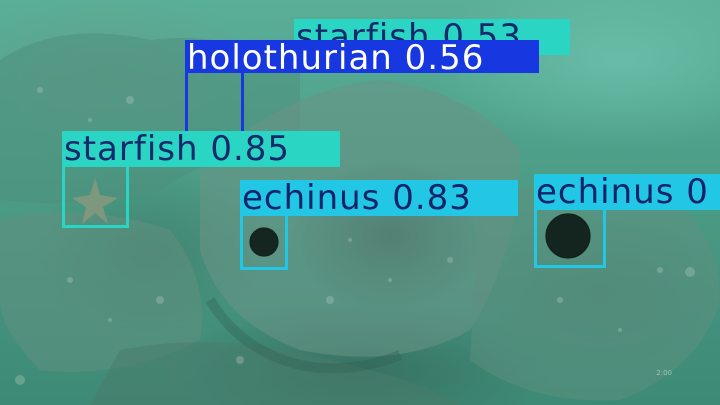 The width and height of the screenshot is (720, 405). Describe the element at coordinates (362, 56) in the screenshot. I see `label-holothurian-056: holothurian 0.56` at that location.